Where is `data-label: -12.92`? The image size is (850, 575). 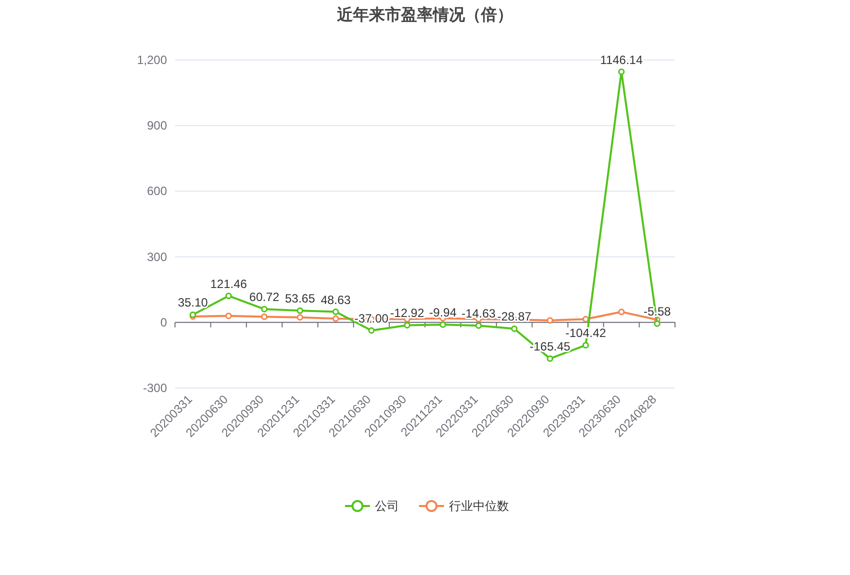
data-label: -12.92 is located at coordinates (407, 313).